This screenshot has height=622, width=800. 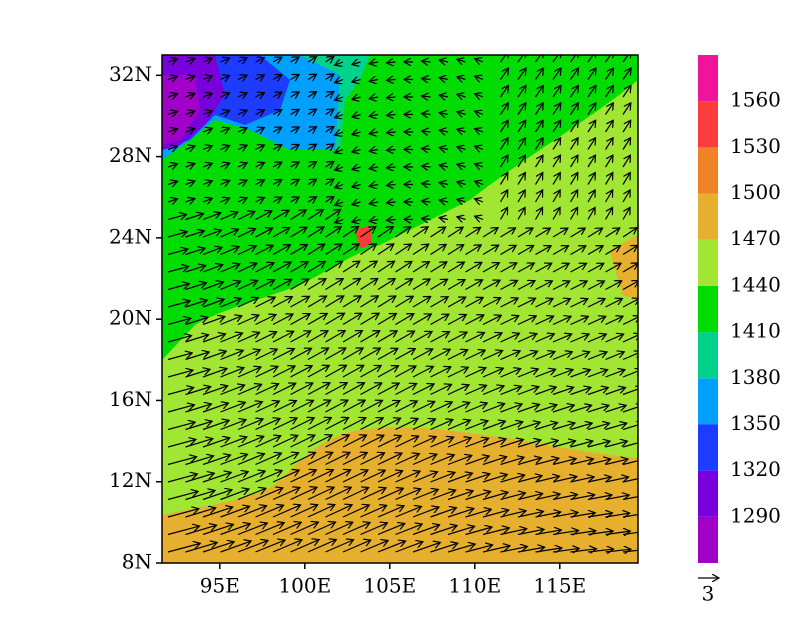 I want to click on y-tick-label: 12N, so click(x=130, y=480).